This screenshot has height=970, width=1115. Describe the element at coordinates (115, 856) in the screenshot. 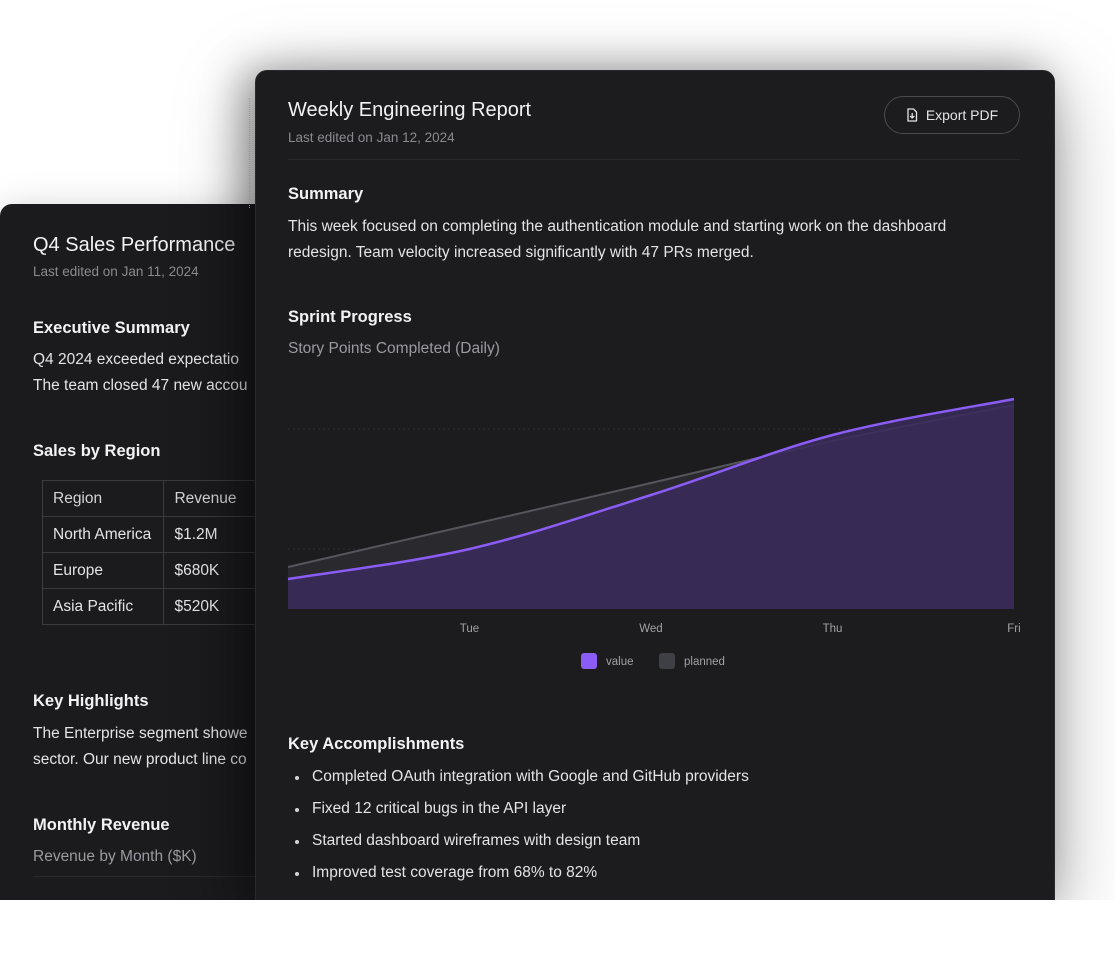

I see `monthly-revenue-chart-title: Revenue by Month ($K)` at that location.